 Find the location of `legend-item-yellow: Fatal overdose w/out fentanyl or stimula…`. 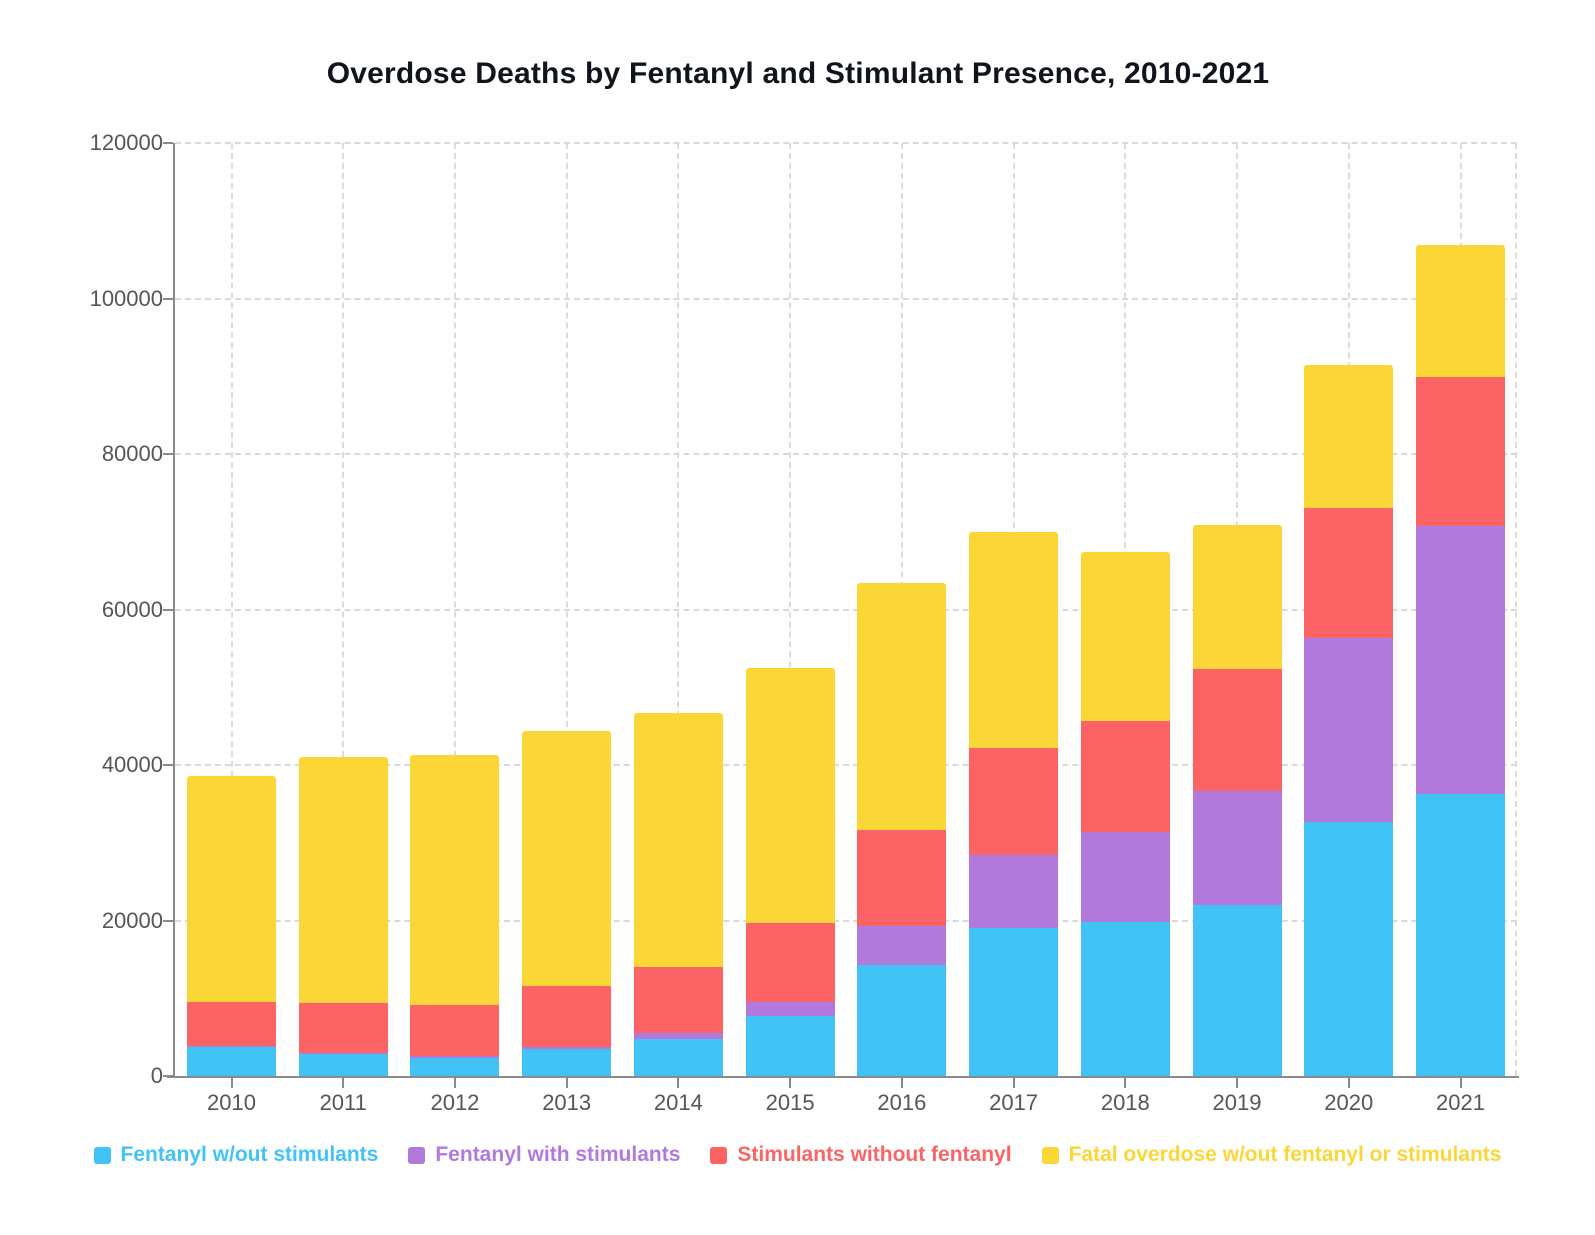

legend-item-yellow: Fatal overdose w/out fentanyl or stimula… is located at coordinates (1271, 1155).